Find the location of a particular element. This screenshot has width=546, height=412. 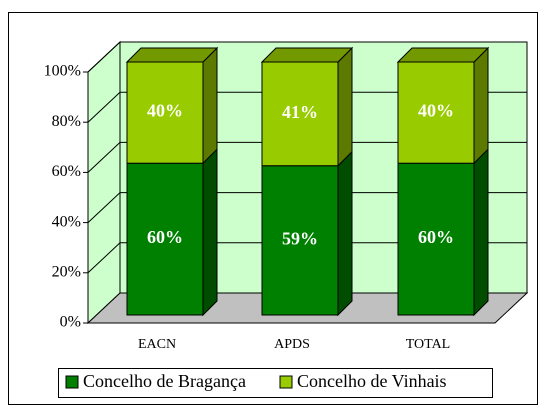

legend-label: Concelho de Vinhais is located at coordinates (372, 381).